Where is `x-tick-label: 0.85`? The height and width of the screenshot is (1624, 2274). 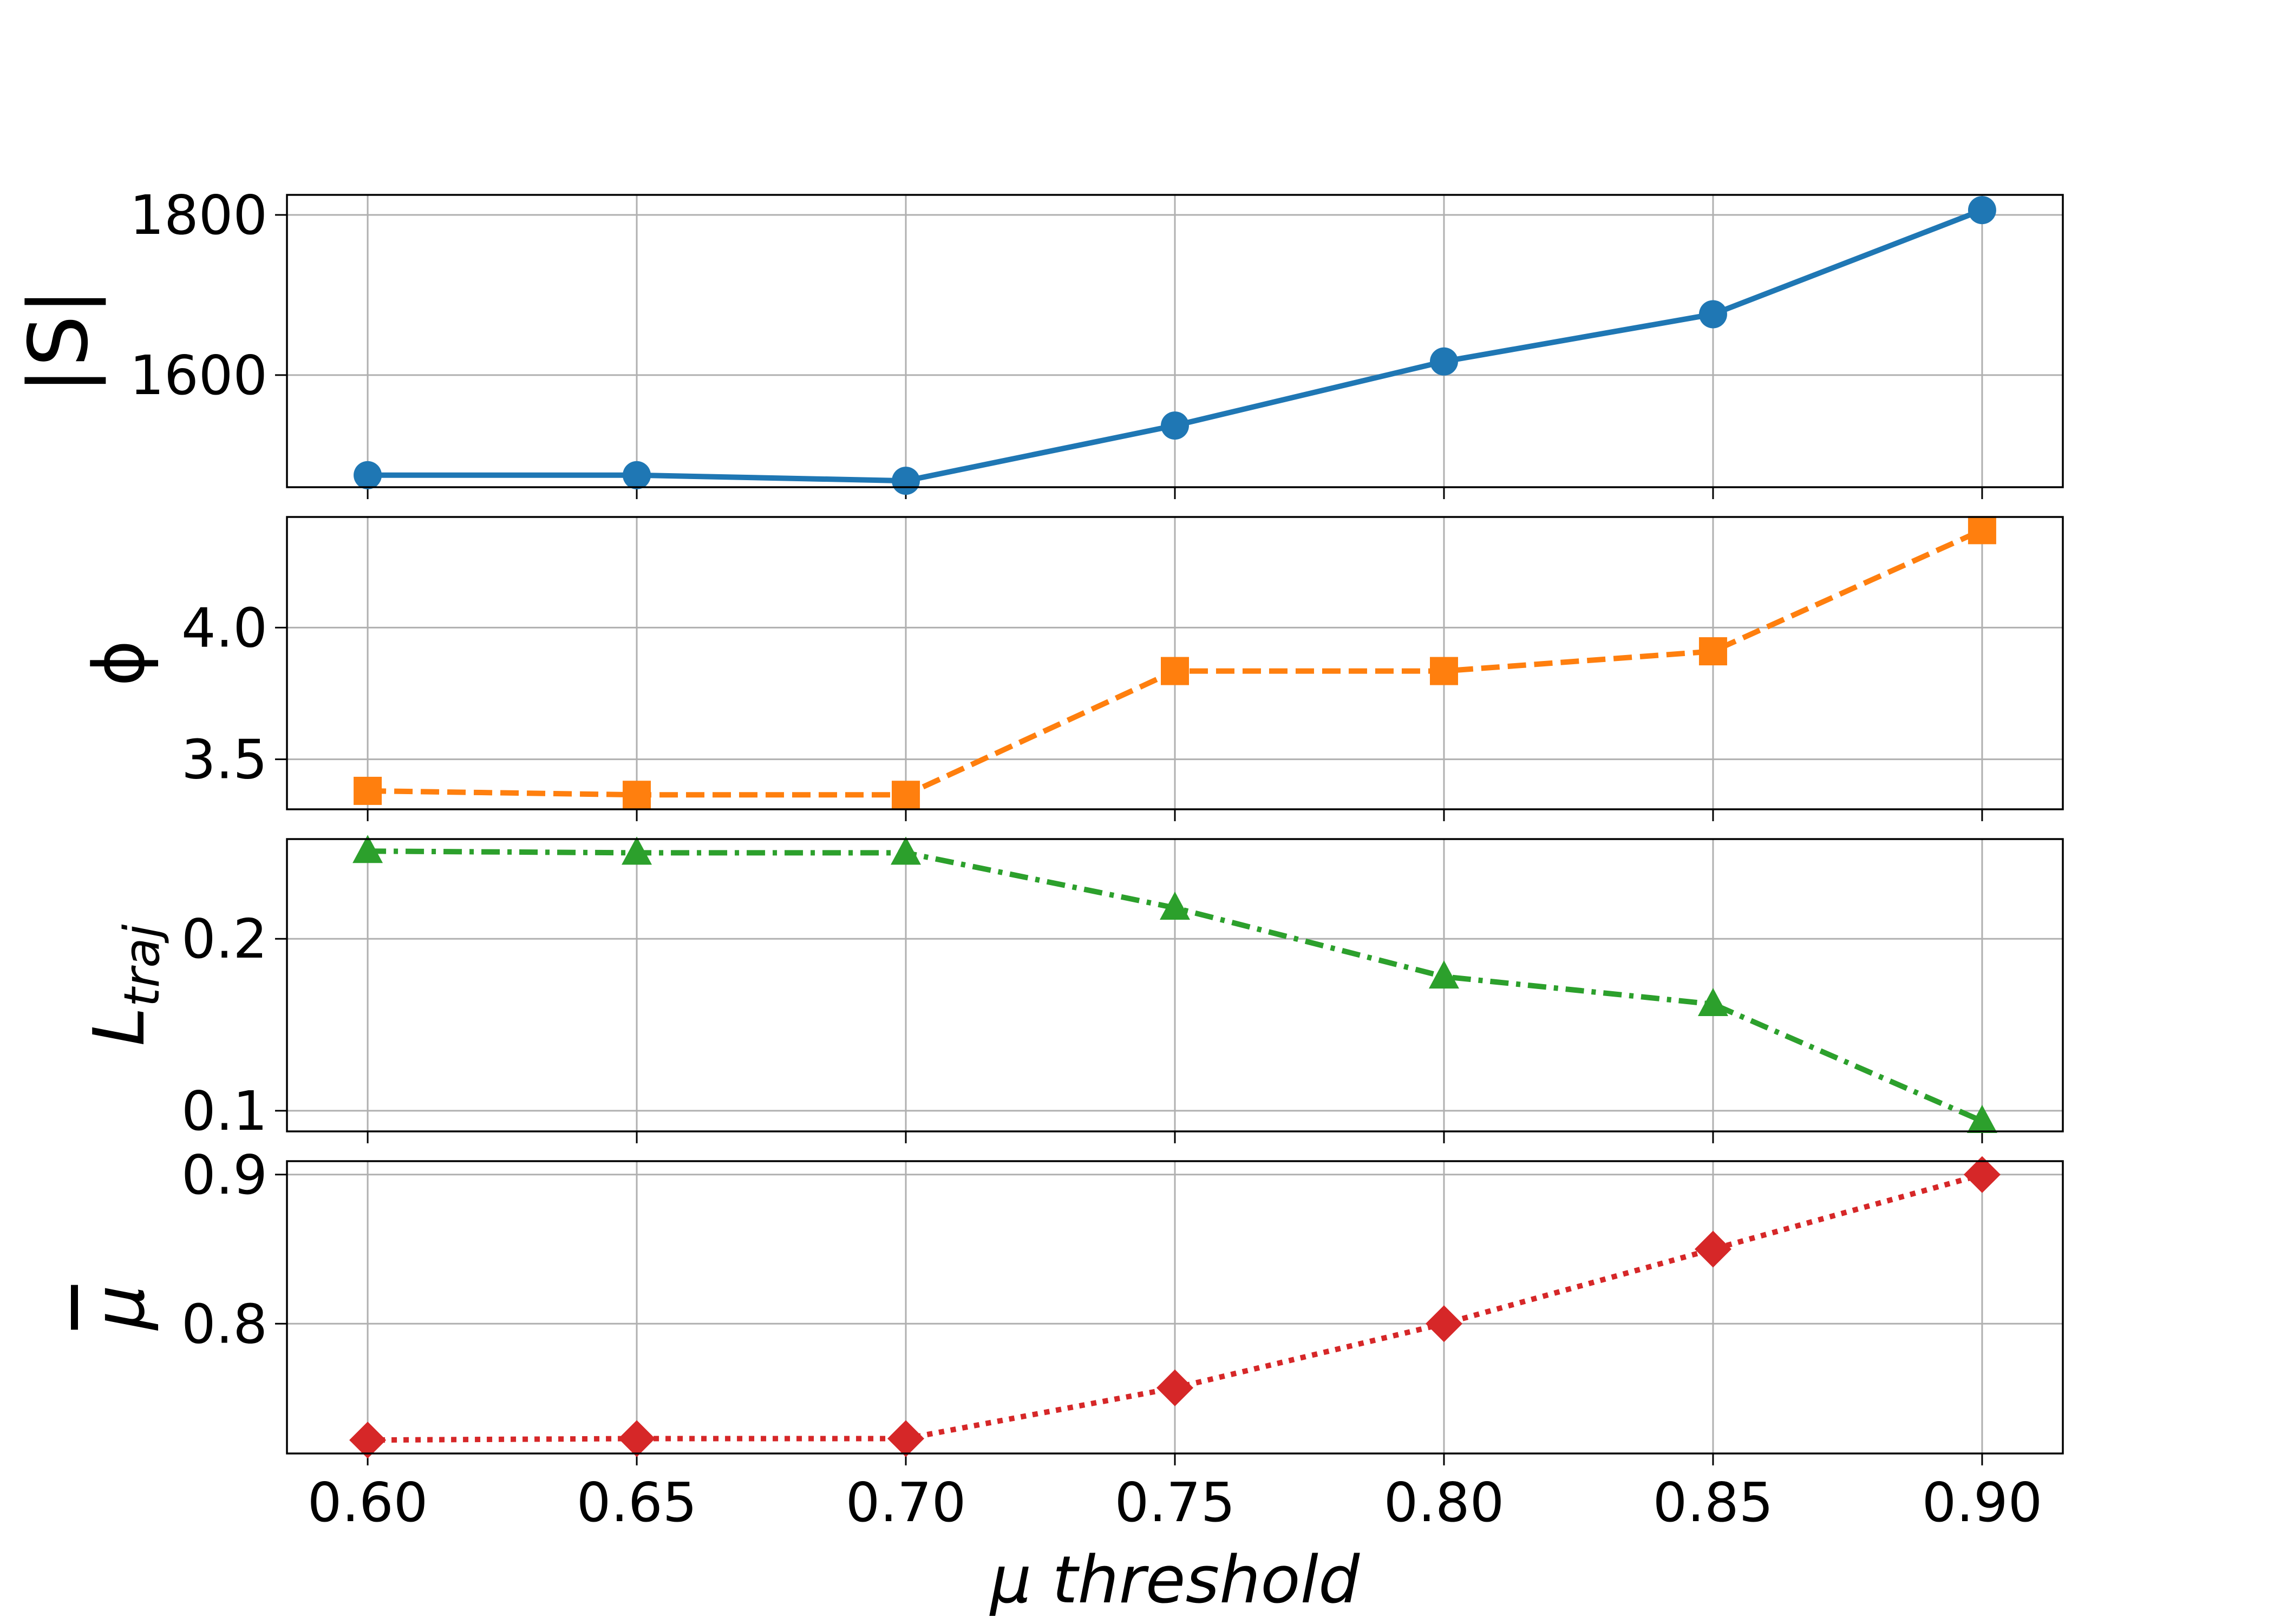 x-tick-label: 0.85 is located at coordinates (1714, 1502).